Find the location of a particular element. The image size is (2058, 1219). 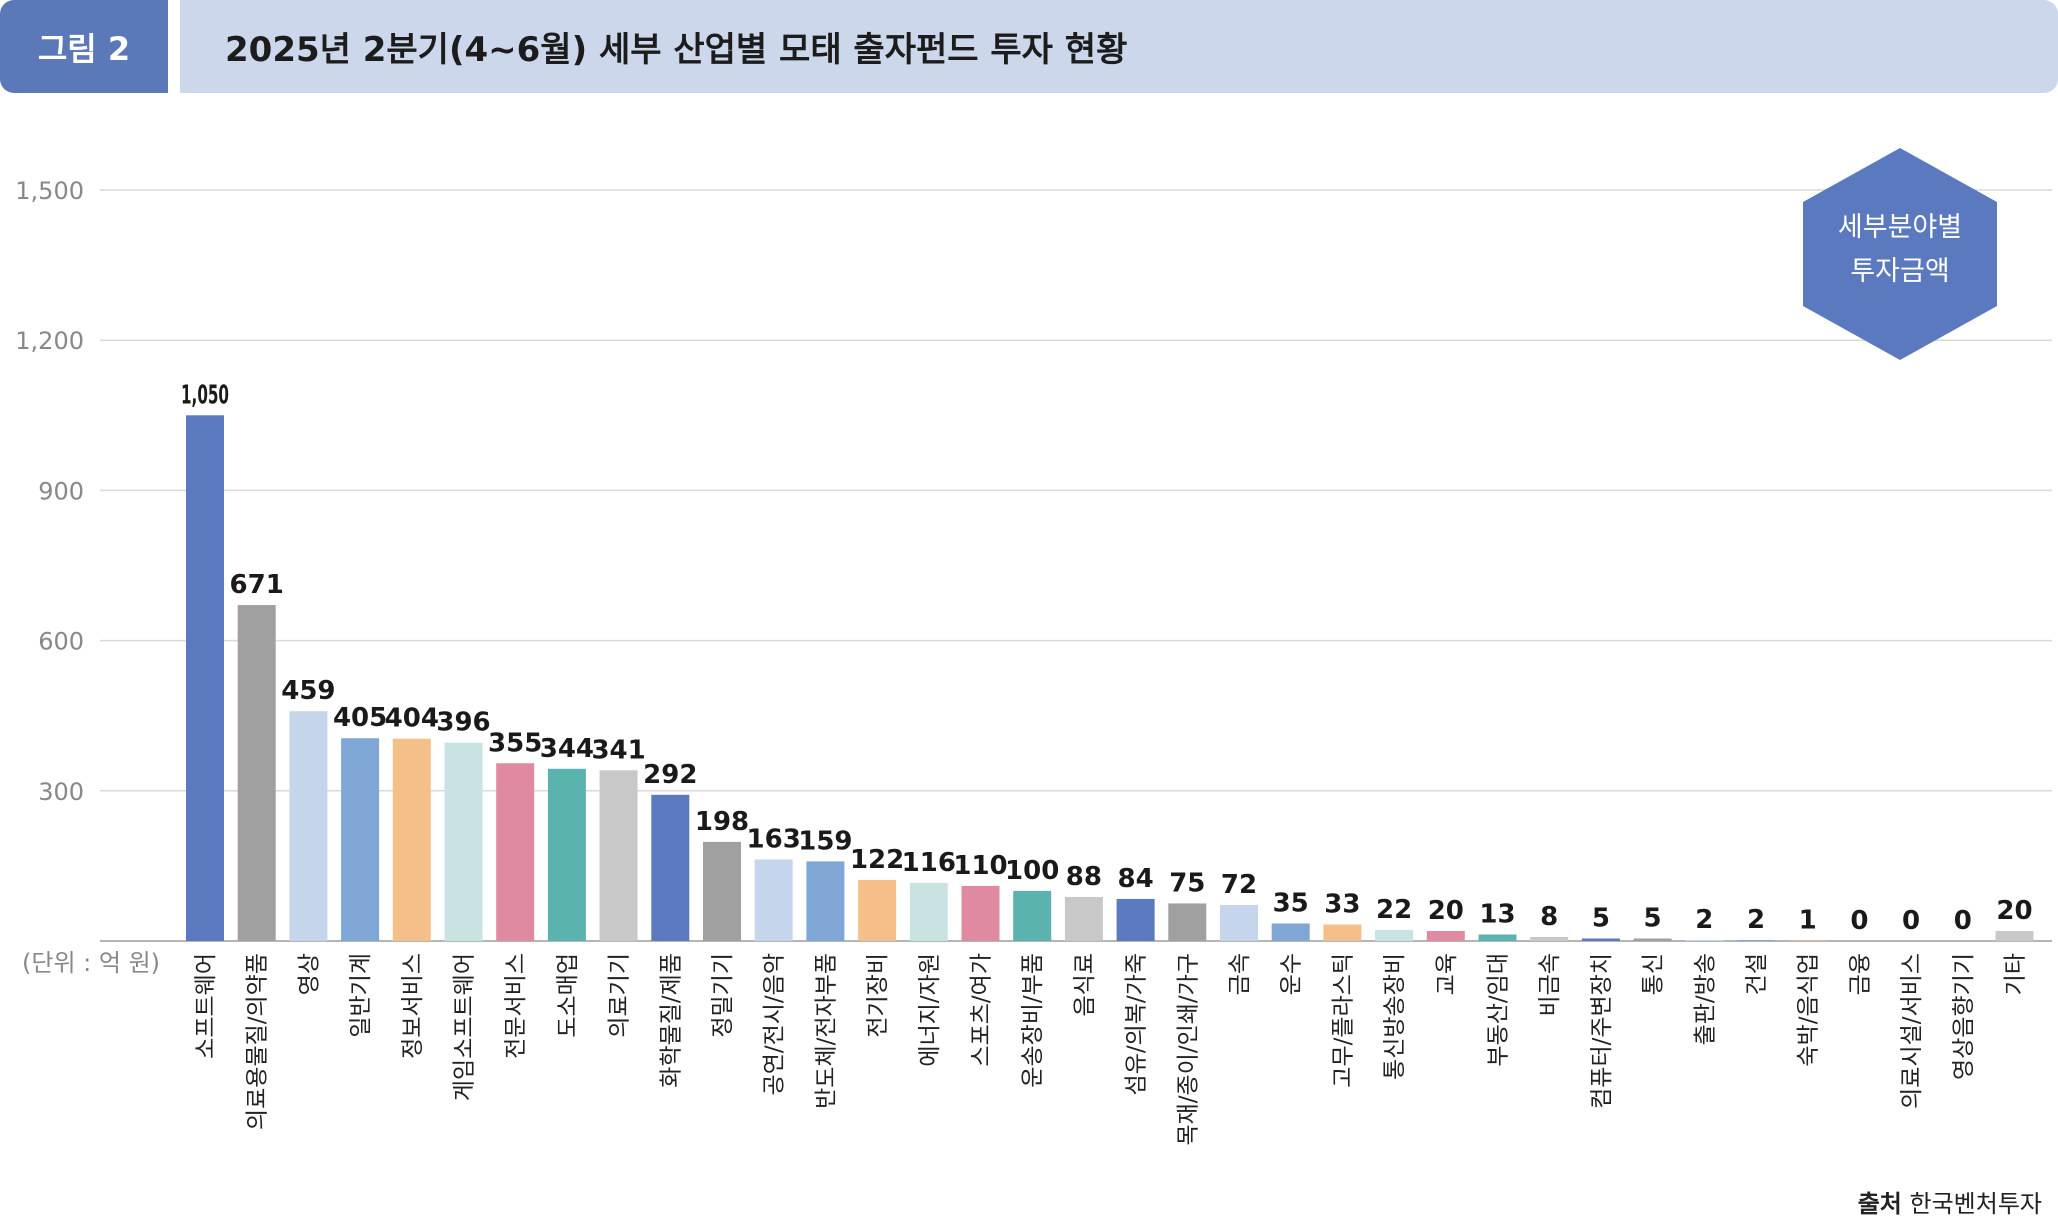

chart-title: 2025년 2분기(4~6월) 세부 산업별 모태 출자펀드 투자 현황 is located at coordinates (676, 50).